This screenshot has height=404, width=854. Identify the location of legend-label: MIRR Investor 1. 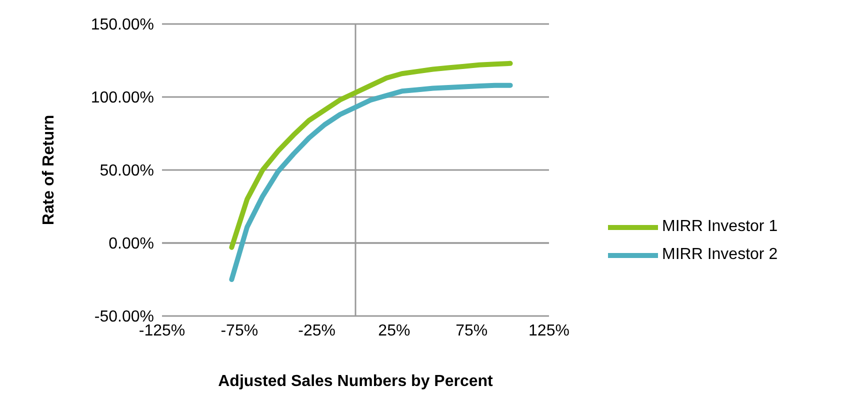
(720, 227).